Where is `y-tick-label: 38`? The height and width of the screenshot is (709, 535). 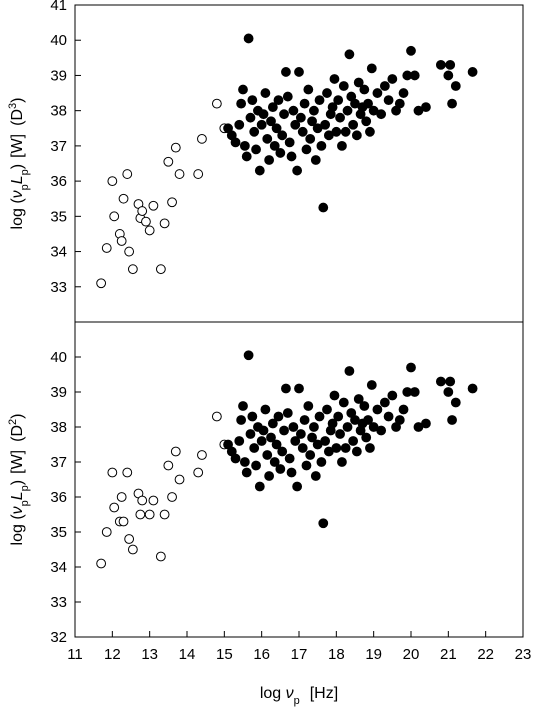
y-tick-label: 38 is located at coordinates (58, 111).